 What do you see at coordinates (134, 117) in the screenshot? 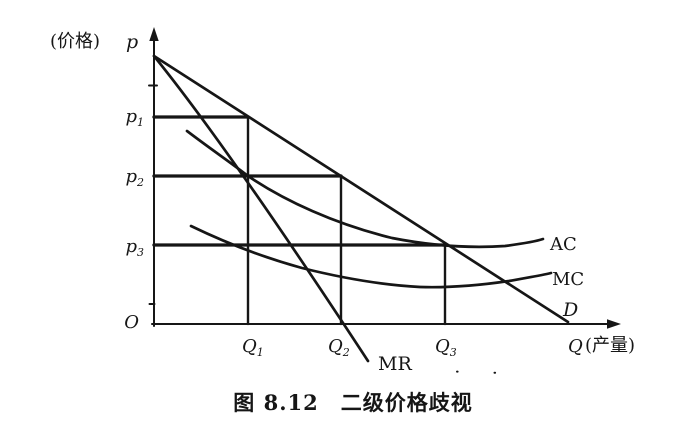
I see `p1-label: p1` at bounding box center [134, 117].